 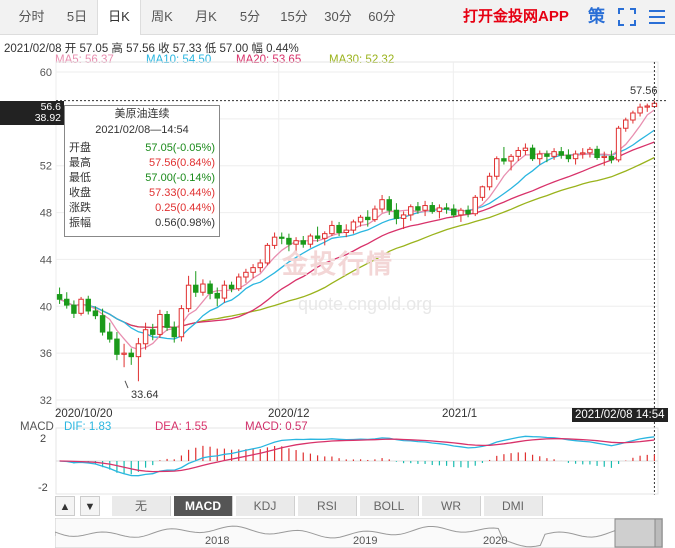 I want to click on fullscreen-icon, so click(x=627, y=17).